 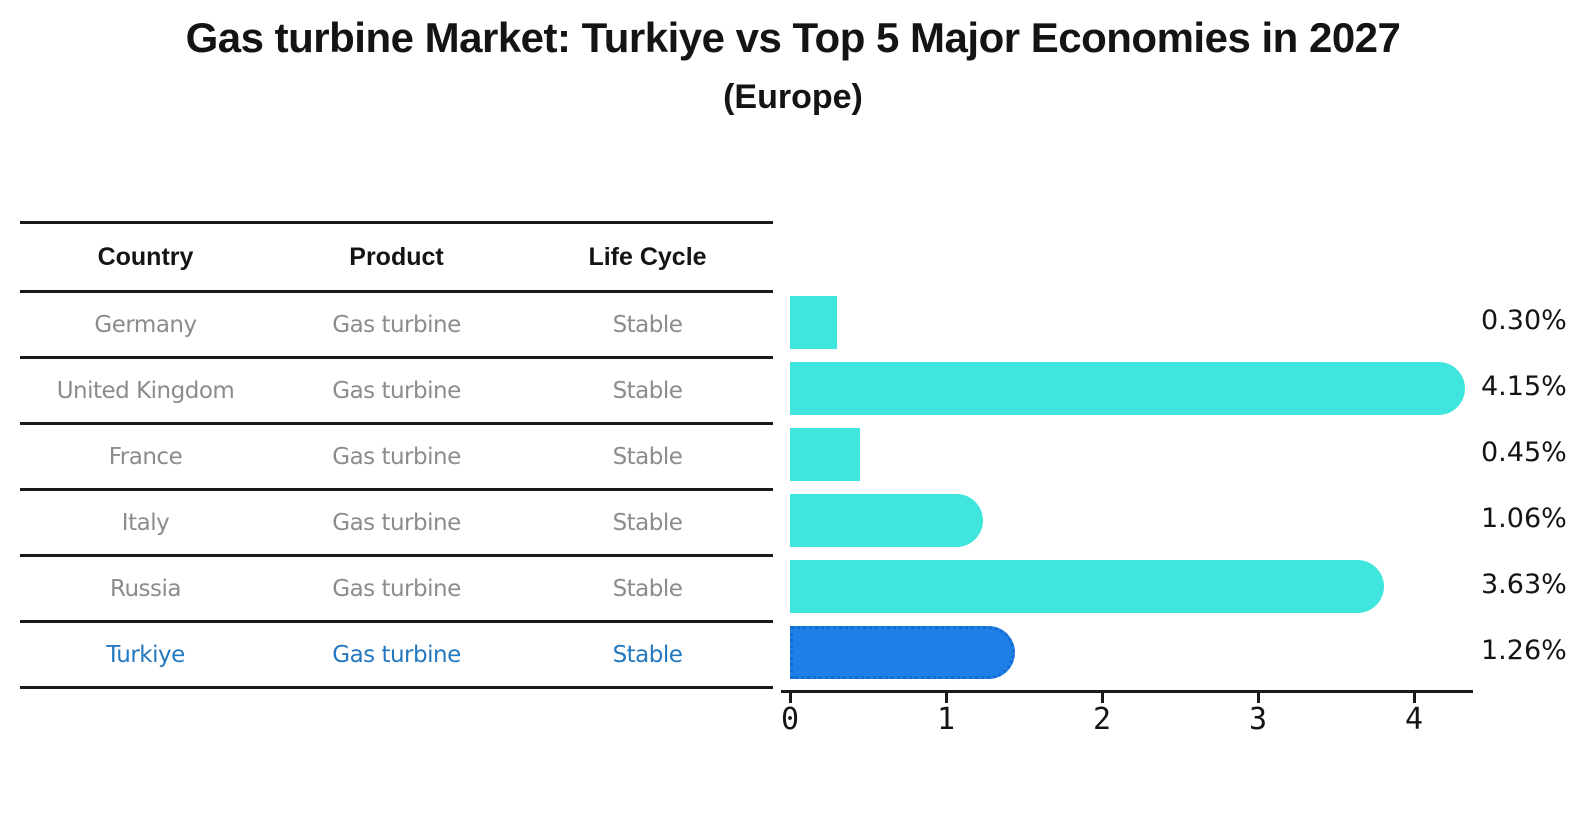 What do you see at coordinates (1127, 691) in the screenshot?
I see `x-axis-line` at bounding box center [1127, 691].